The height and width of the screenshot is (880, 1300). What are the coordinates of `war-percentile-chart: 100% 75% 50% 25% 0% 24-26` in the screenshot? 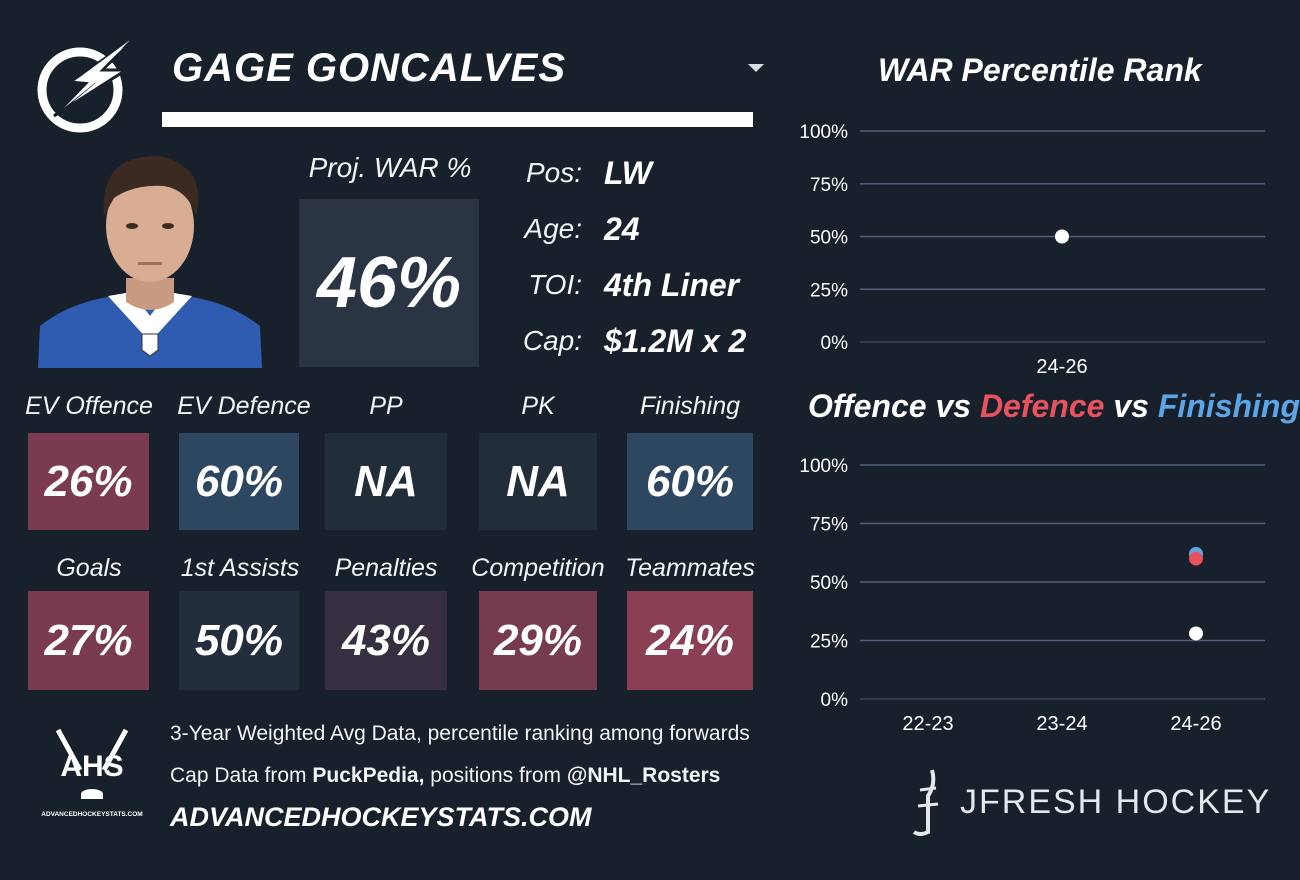 It's located at (1032, 250).